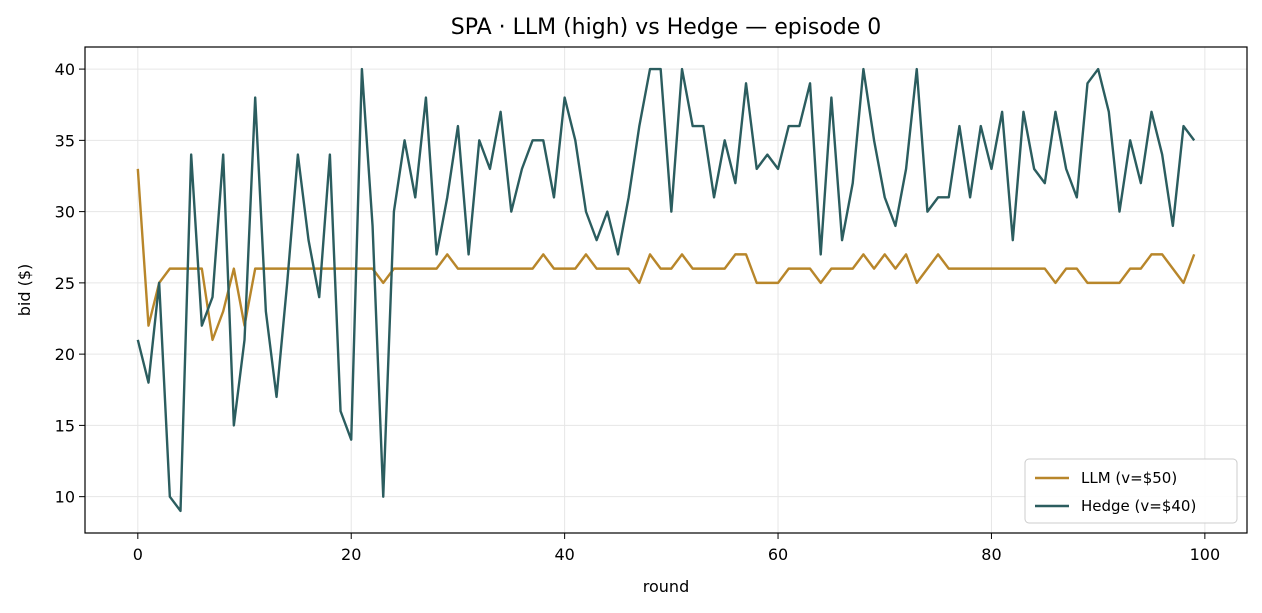 The height and width of the screenshot is (613, 1262). Describe the element at coordinates (351, 554) in the screenshot. I see `x-tick-label: 20` at that location.